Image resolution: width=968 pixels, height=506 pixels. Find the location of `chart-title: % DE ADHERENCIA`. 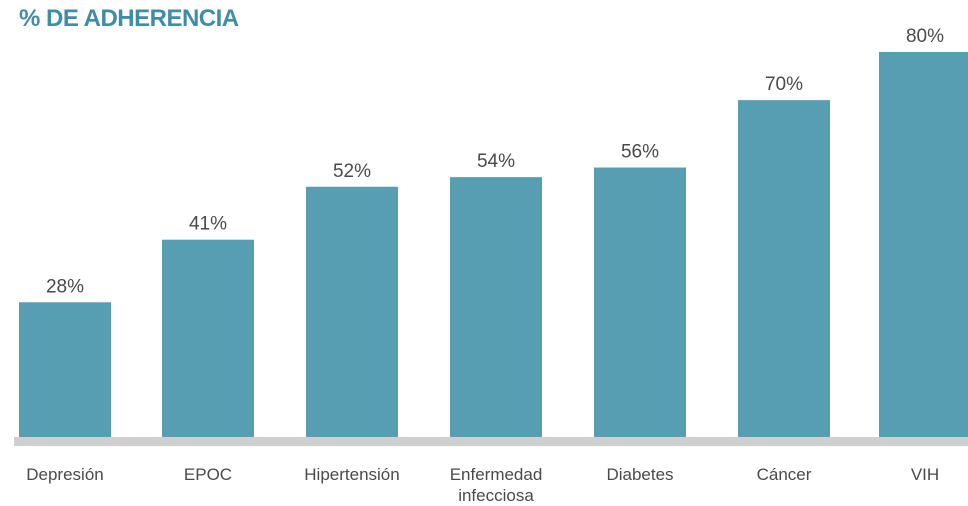

chart-title: % DE ADHERENCIA is located at coordinates (129, 18).